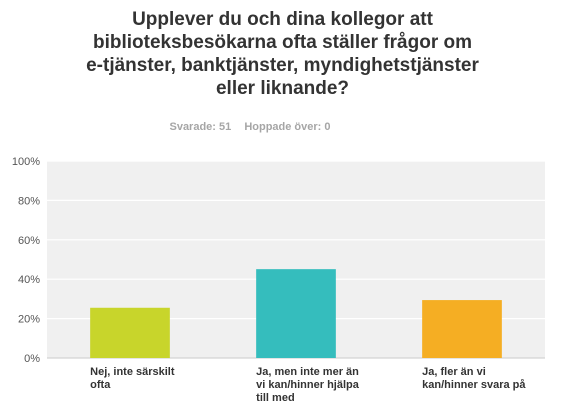  What do you see at coordinates (474, 385) in the screenshot?
I see `category-label-line: kan/hinner svara på` at bounding box center [474, 385].